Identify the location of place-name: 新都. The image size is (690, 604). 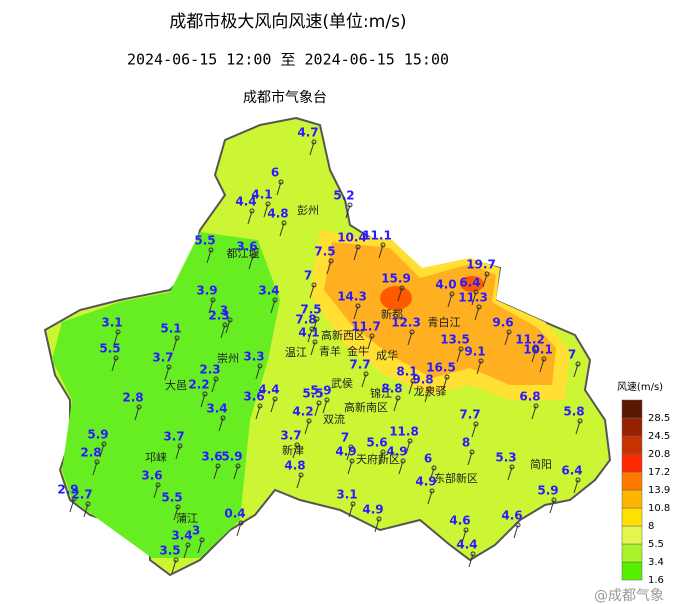
(392, 314).